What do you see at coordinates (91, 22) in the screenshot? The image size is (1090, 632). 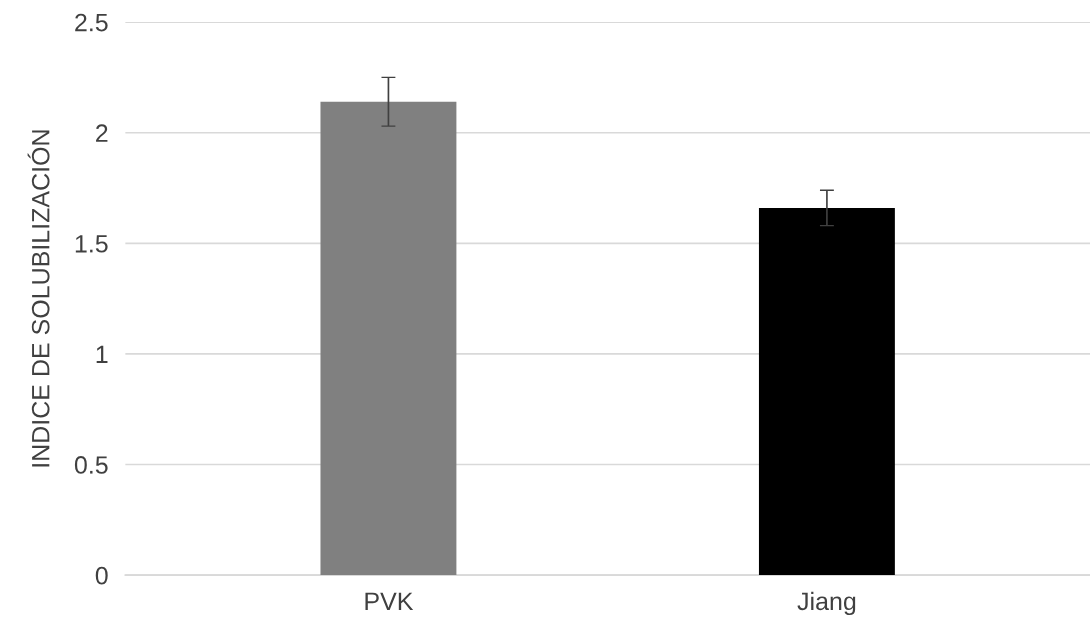 I see `y-tick-label: 2.5` at bounding box center [91, 22].